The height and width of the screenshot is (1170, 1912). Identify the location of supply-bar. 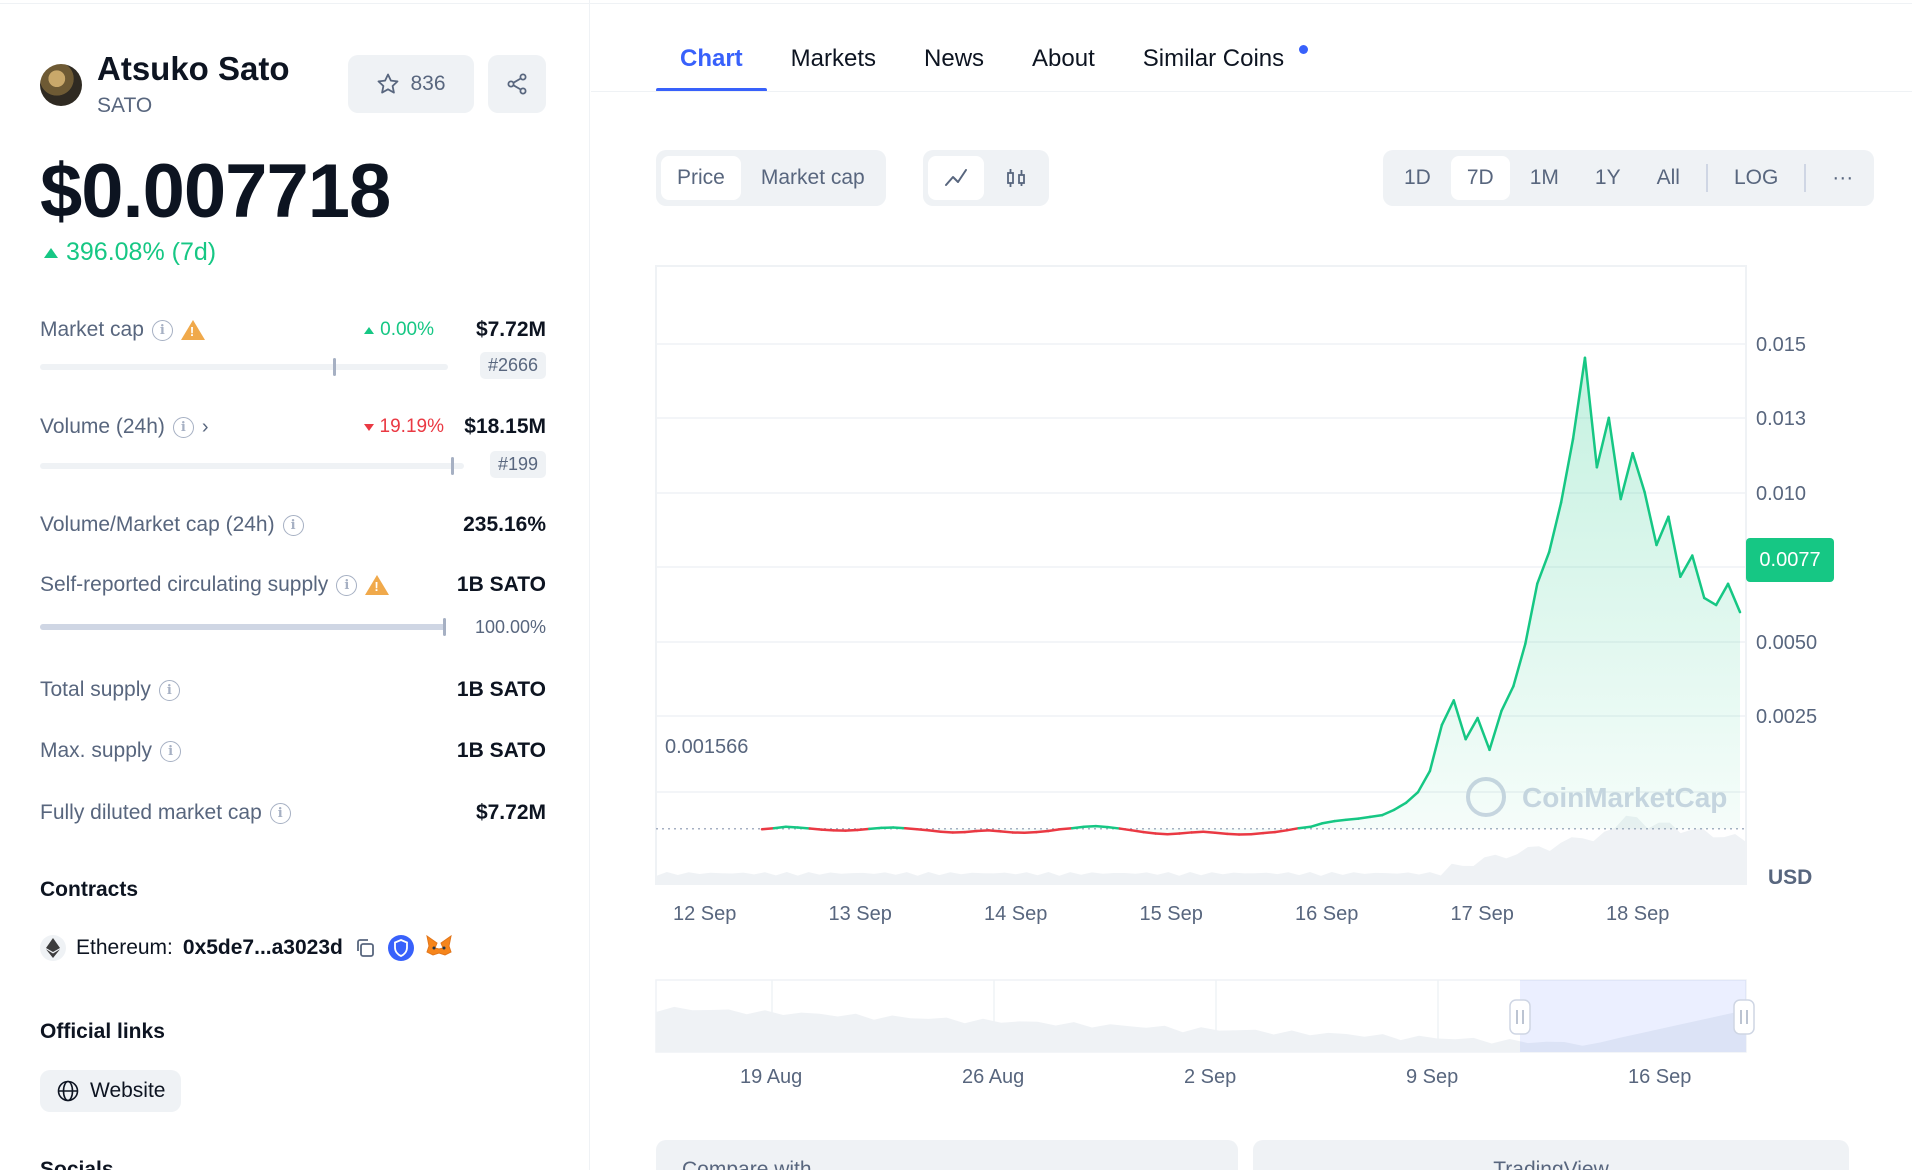
(243, 627).